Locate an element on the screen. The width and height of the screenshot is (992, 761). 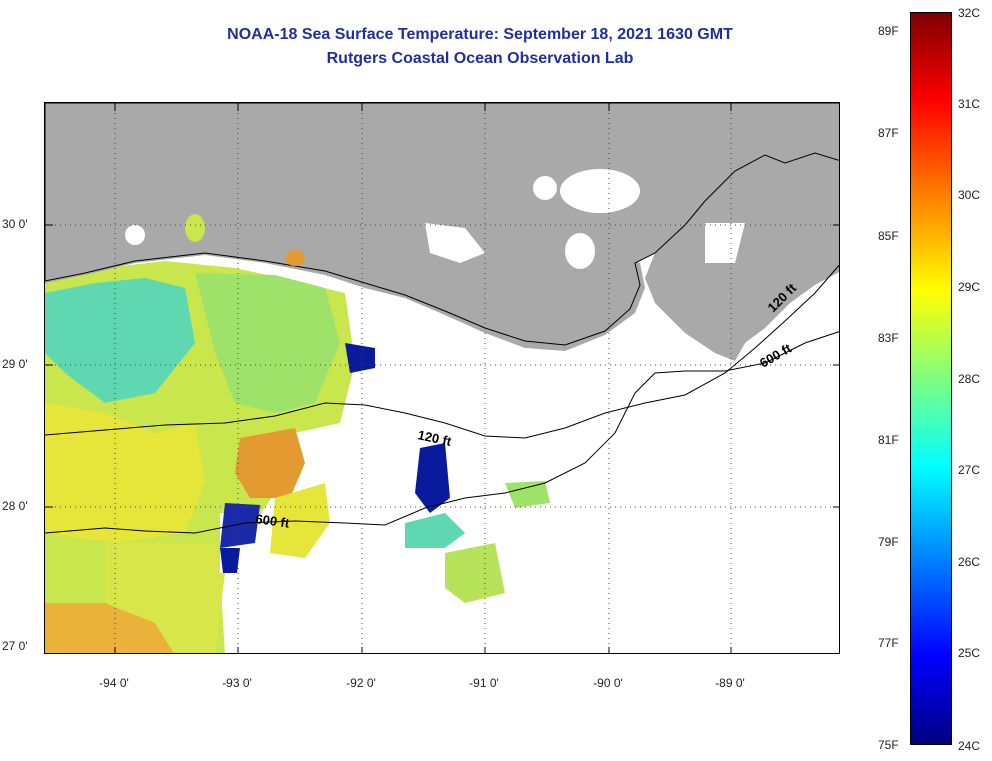
colorbar-c-label: 28C is located at coordinates (969, 379).